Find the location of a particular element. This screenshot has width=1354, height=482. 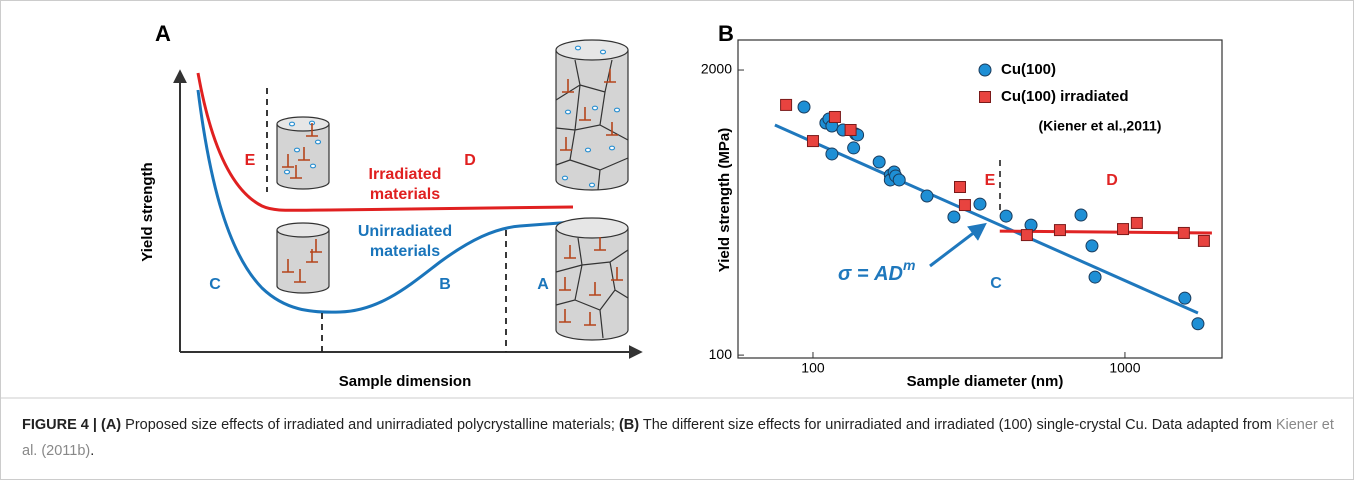

arrow is located at coordinates (958, 245).